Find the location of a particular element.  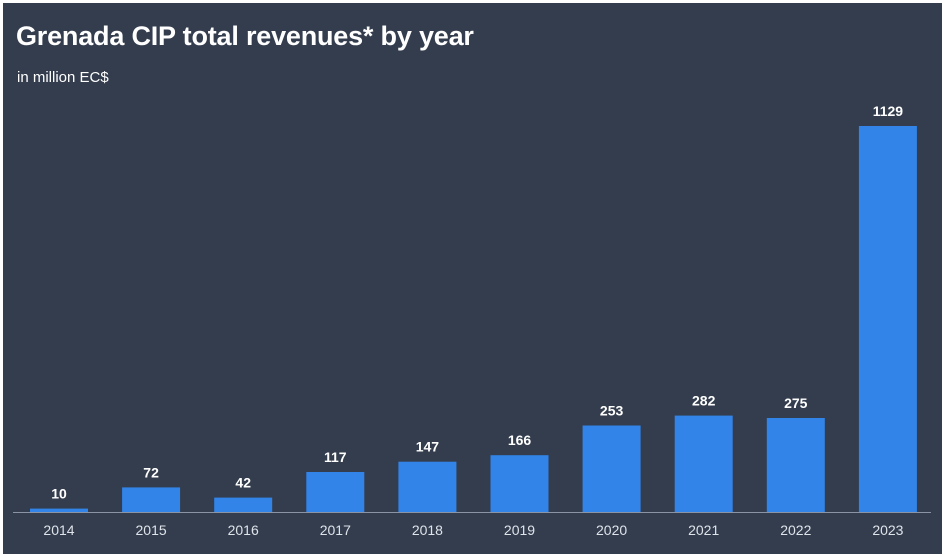

value-label-2016: 42 is located at coordinates (243, 483).